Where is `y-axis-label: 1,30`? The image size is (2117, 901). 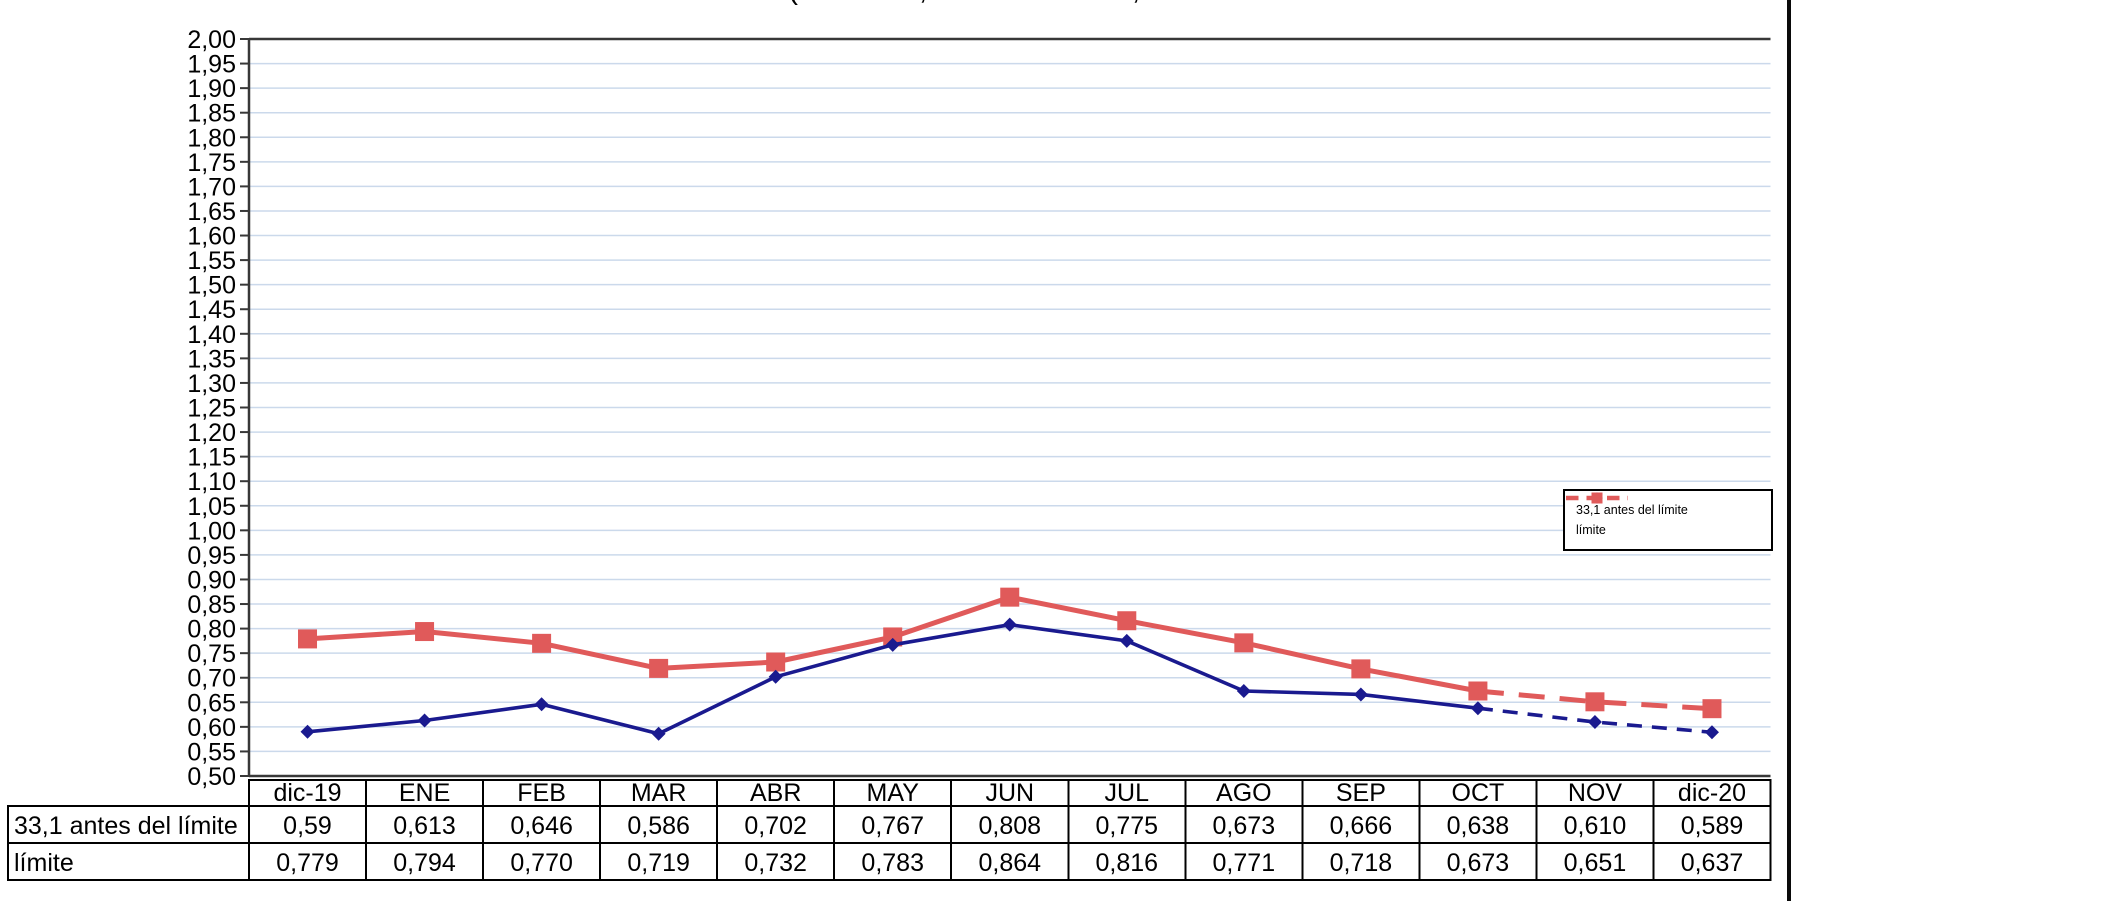
y-axis-label: 1,30 is located at coordinates (211, 384).